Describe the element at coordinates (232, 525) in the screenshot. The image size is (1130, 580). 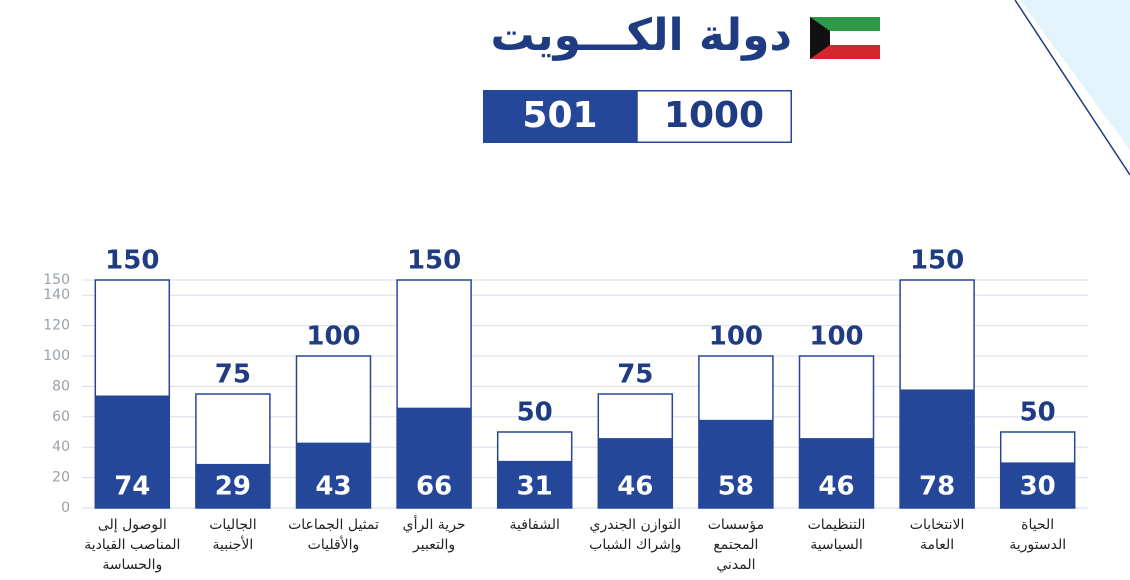
I see `x-tick-label: الجاليات` at that location.